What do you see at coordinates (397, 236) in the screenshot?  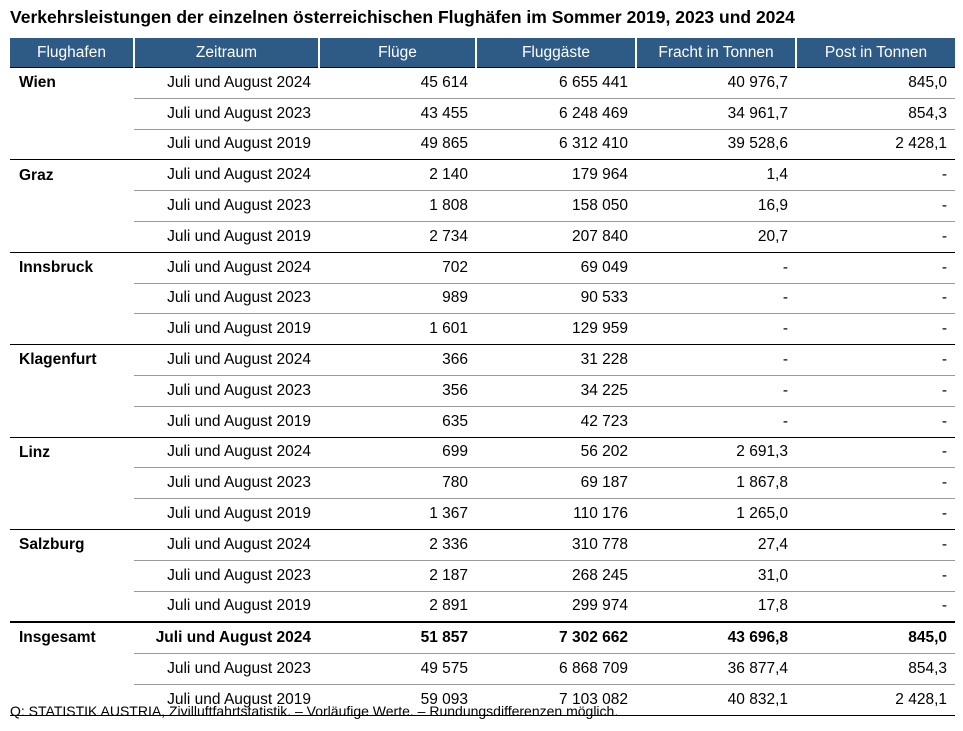 I see `fluege-cell: 2 734` at bounding box center [397, 236].